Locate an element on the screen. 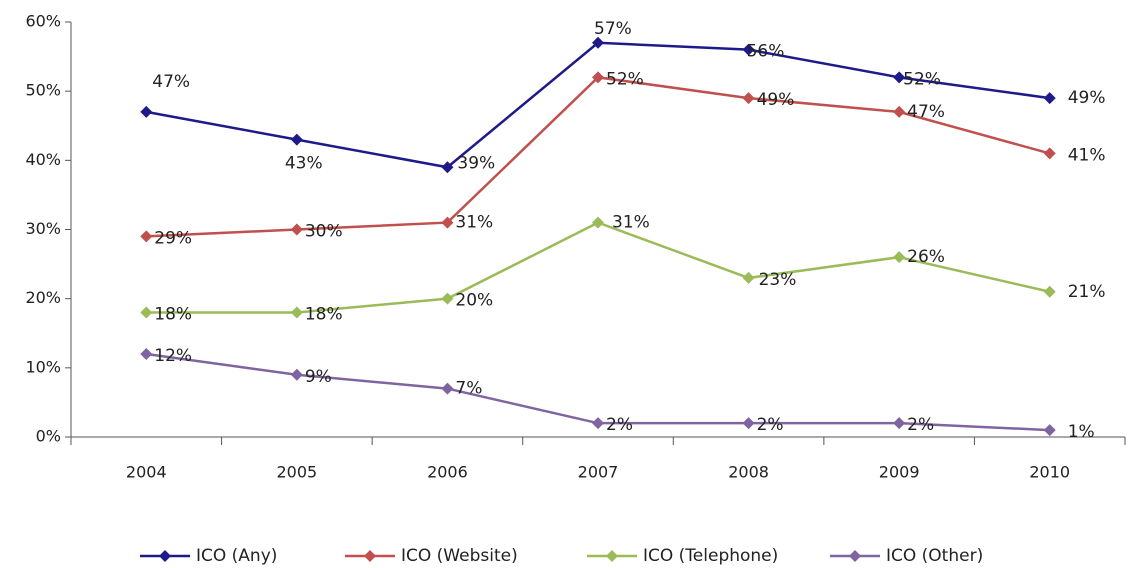  data-label: 20% is located at coordinates (474, 301).